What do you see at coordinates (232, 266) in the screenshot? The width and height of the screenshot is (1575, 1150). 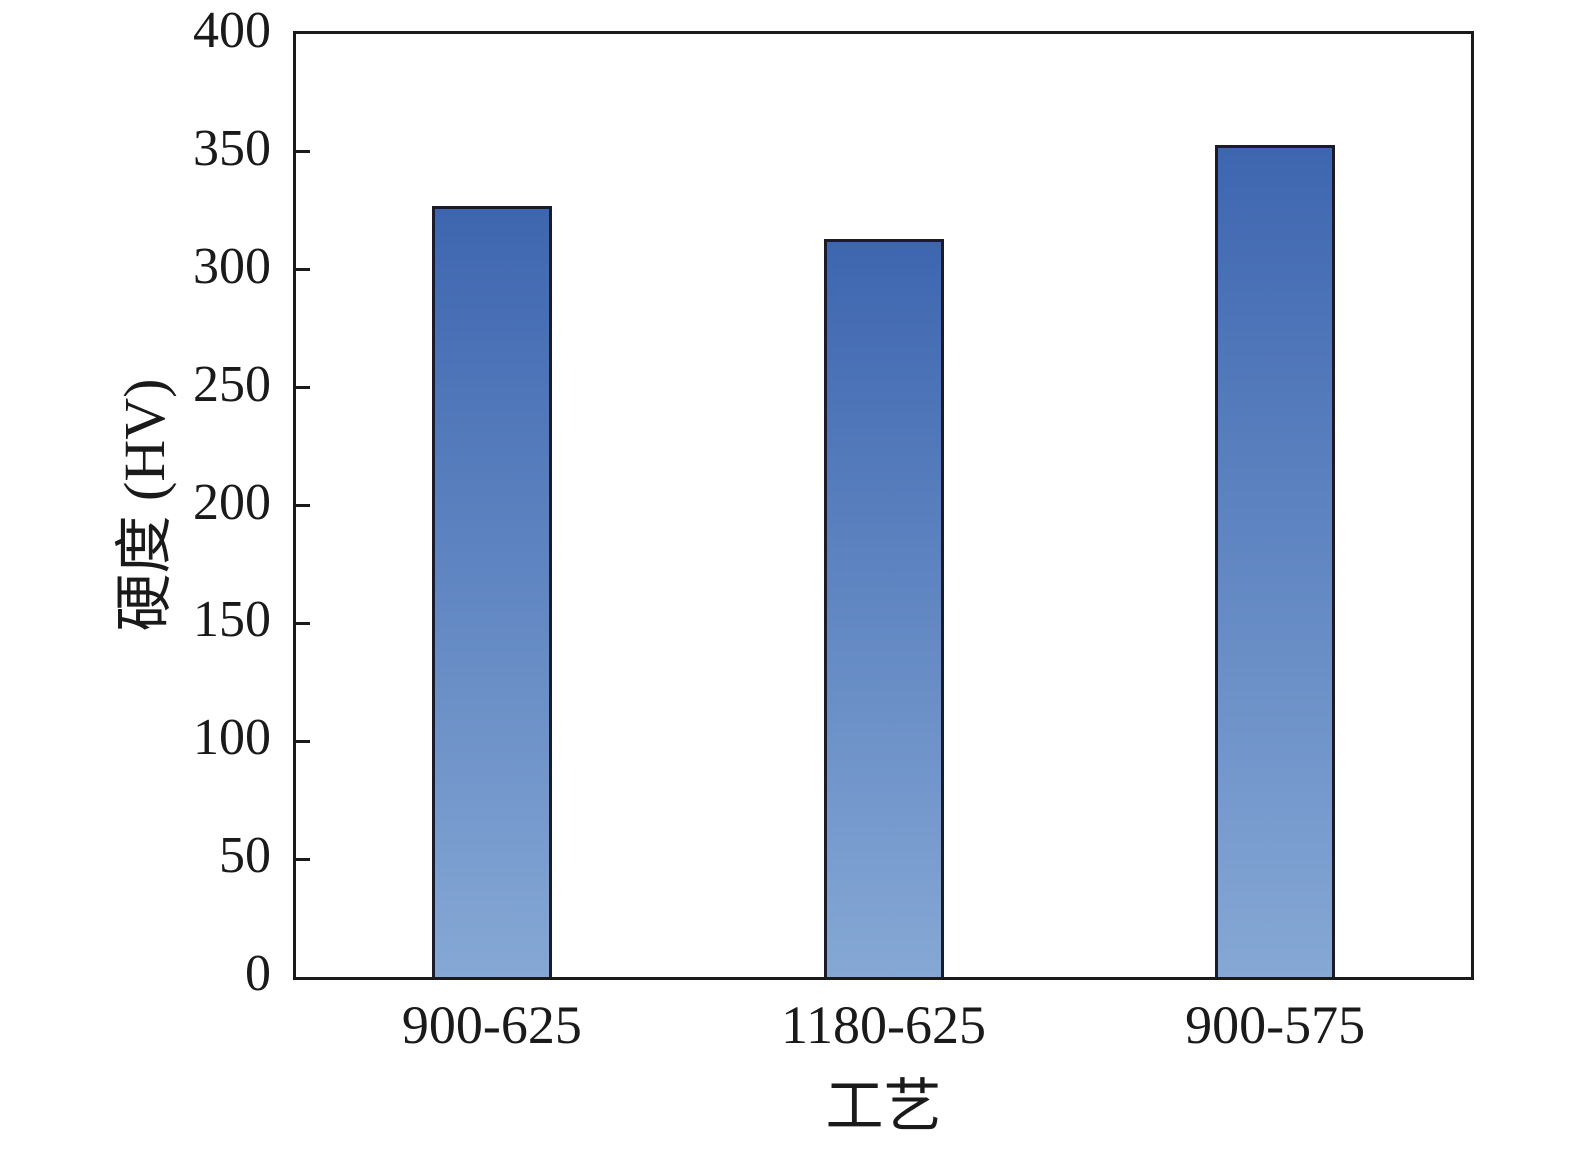 I see `y-tick-label: 300` at bounding box center [232, 266].